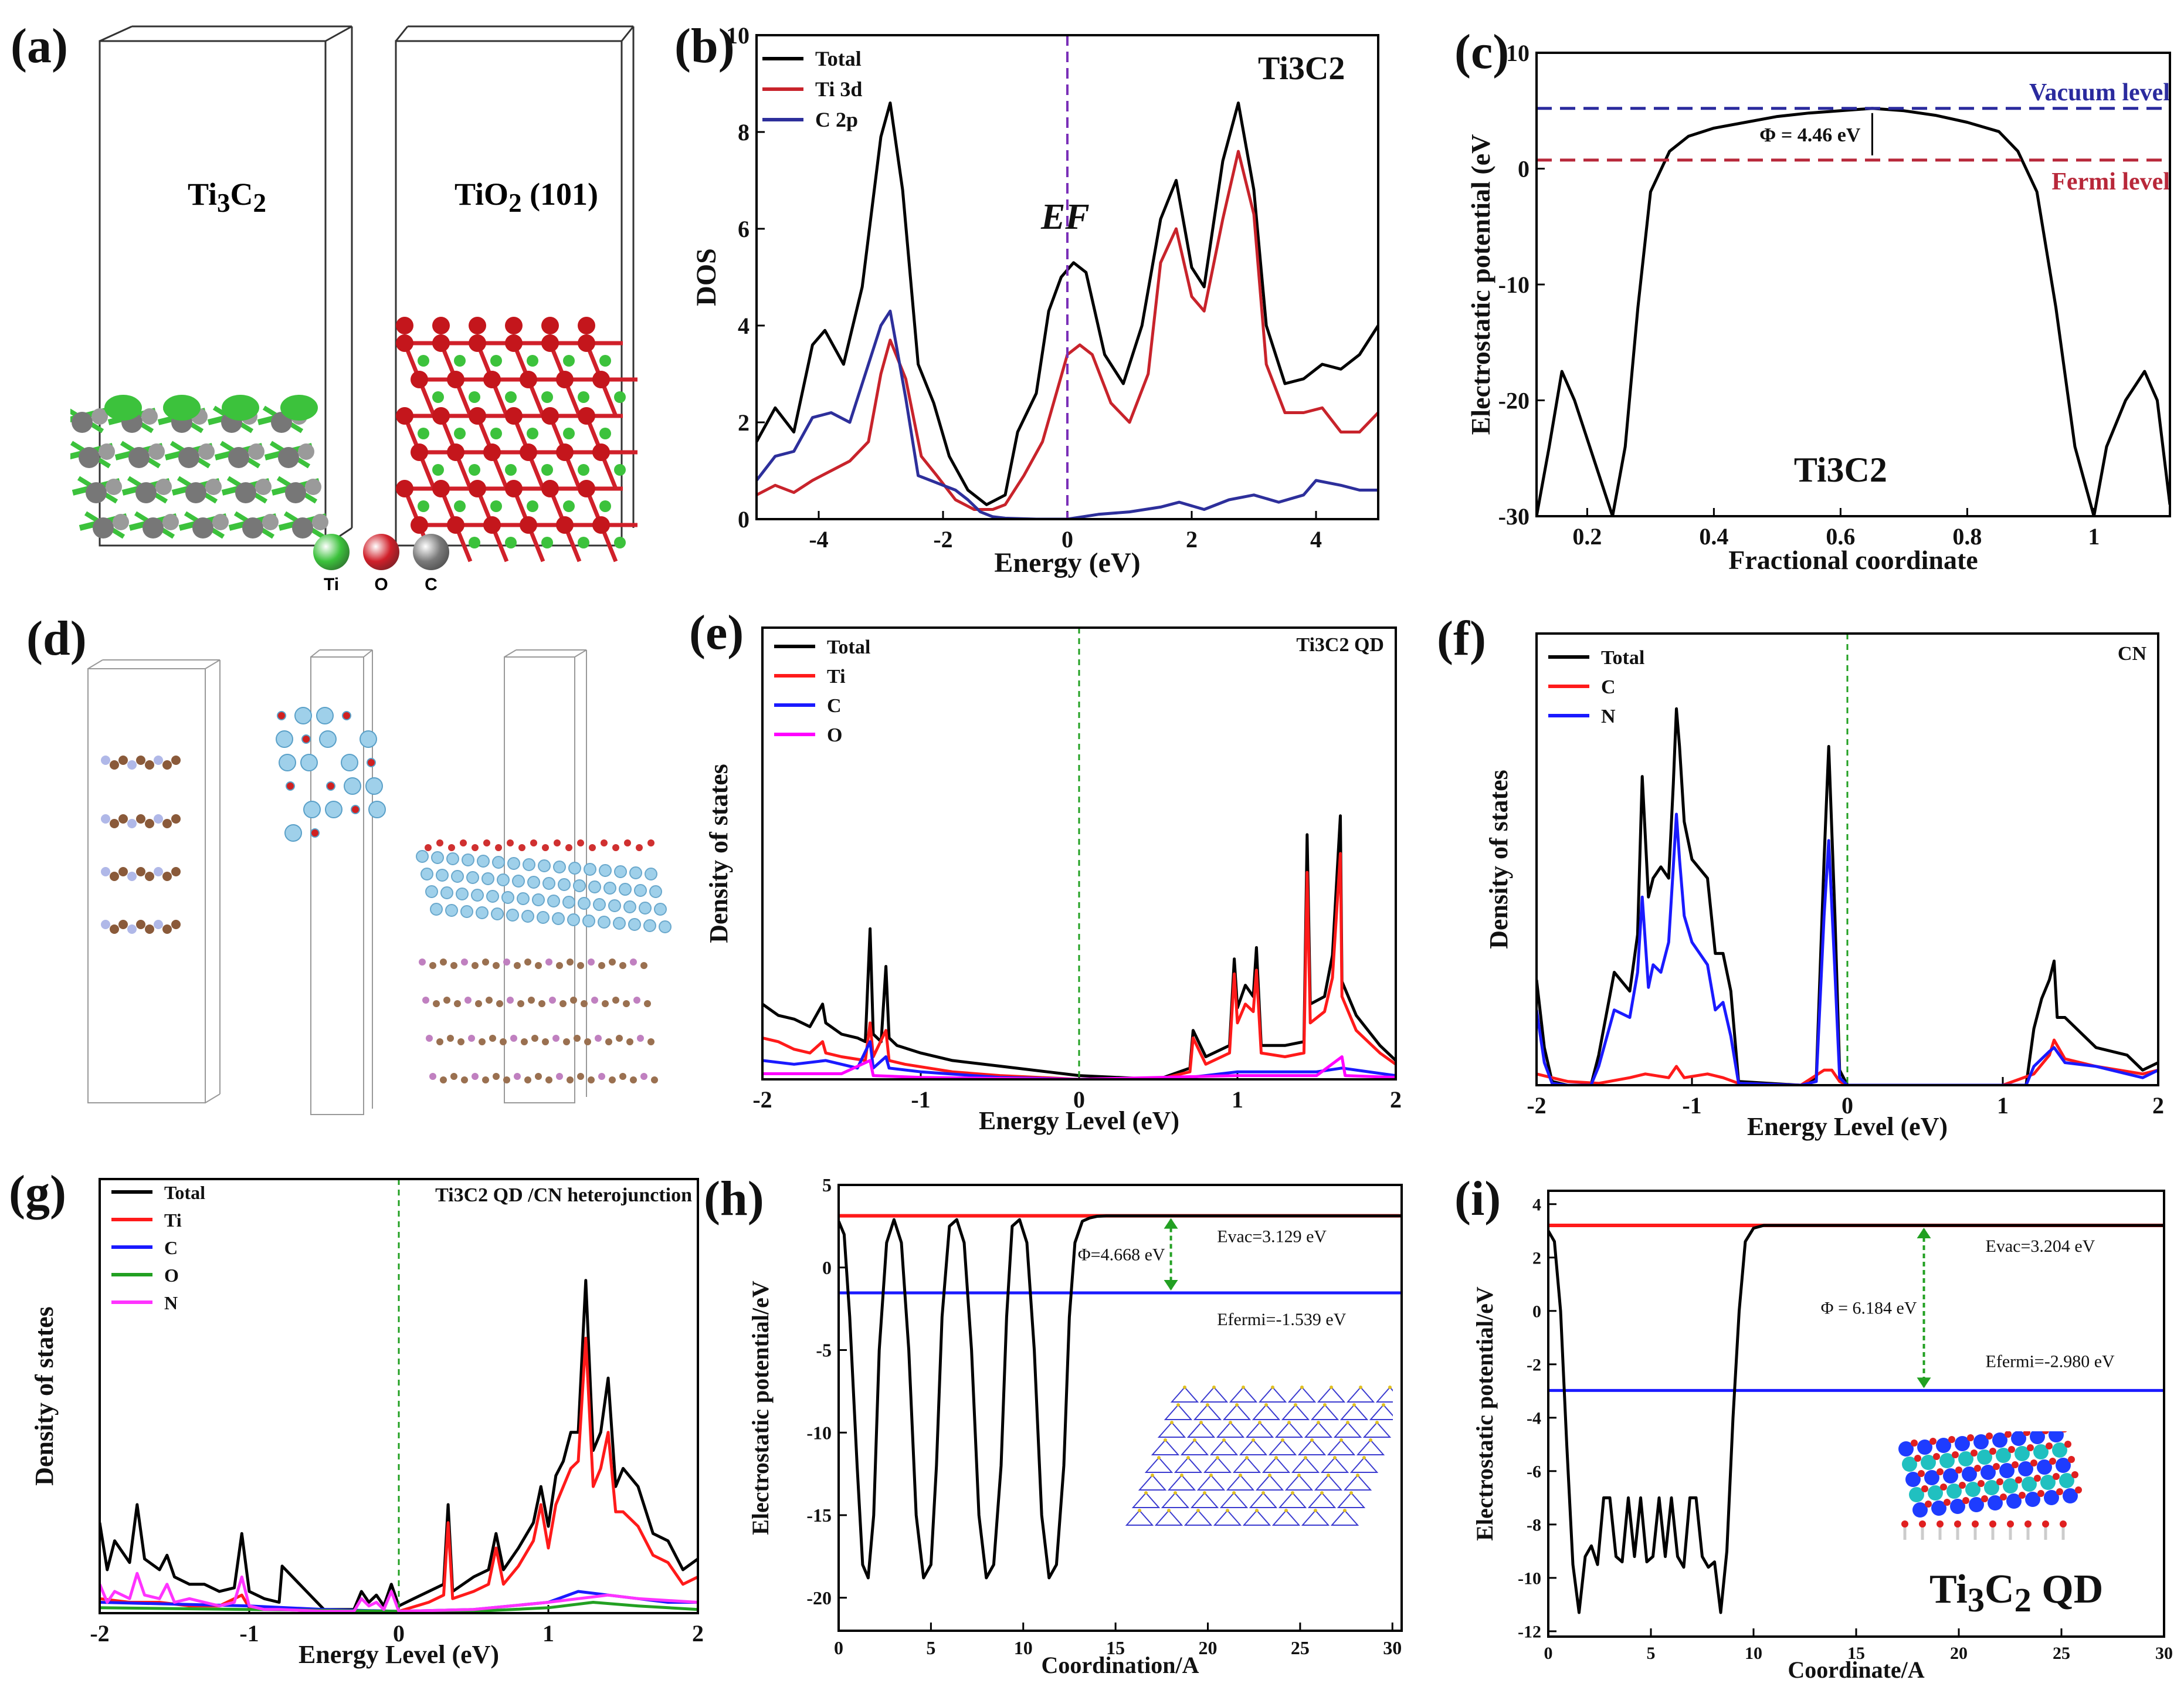 This screenshot has width=2184, height=1707. I want to click on atom-legend-o: O, so click(381, 564).